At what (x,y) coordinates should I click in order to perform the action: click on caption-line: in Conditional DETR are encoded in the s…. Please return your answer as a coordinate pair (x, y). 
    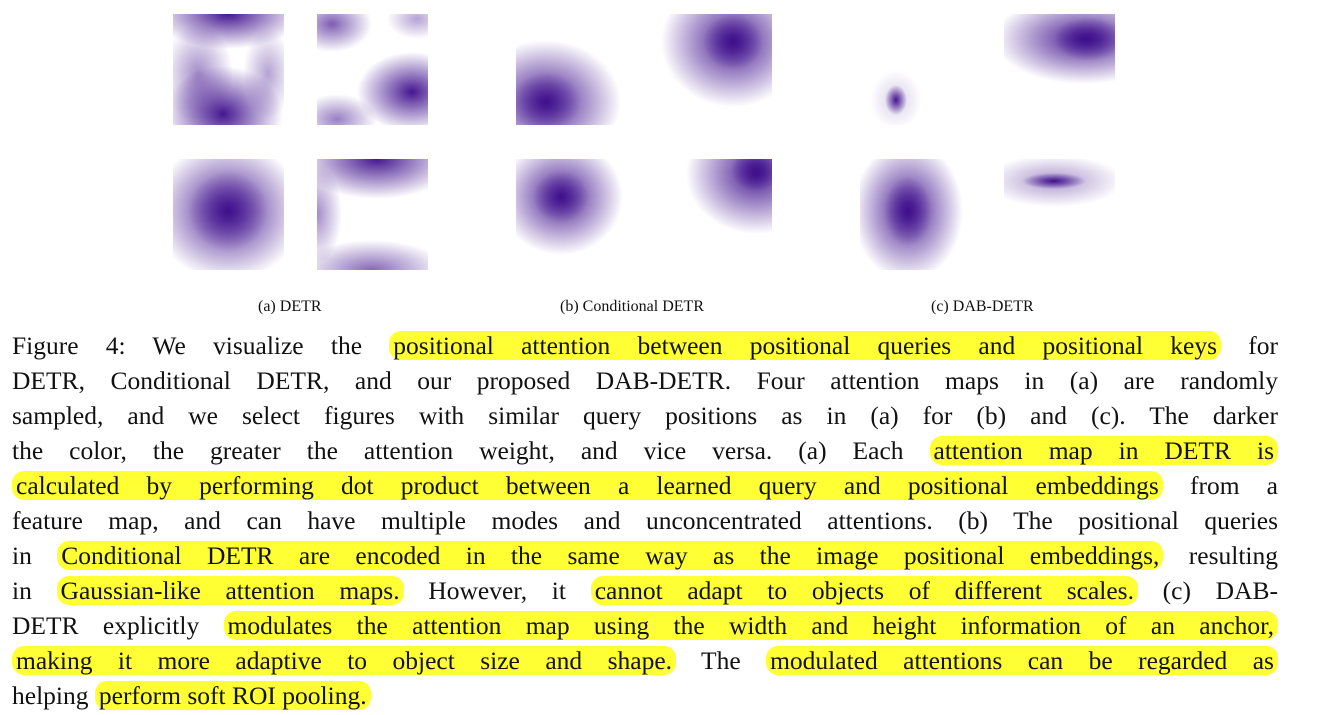
    Looking at the image, I should click on (645, 555).